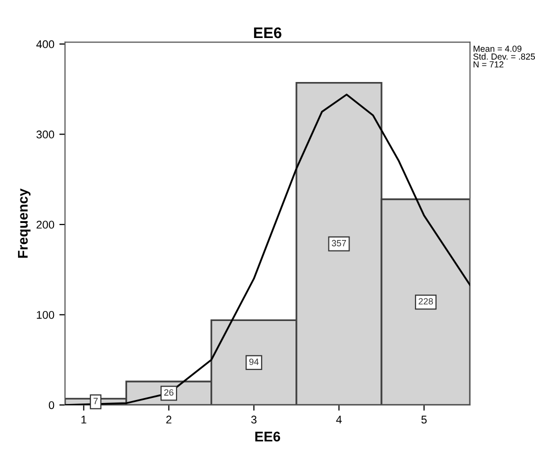 Image resolution: width=535 pixels, height=454 pixels. What do you see at coordinates (169, 392) in the screenshot?
I see `data-label: 26` at bounding box center [169, 392].